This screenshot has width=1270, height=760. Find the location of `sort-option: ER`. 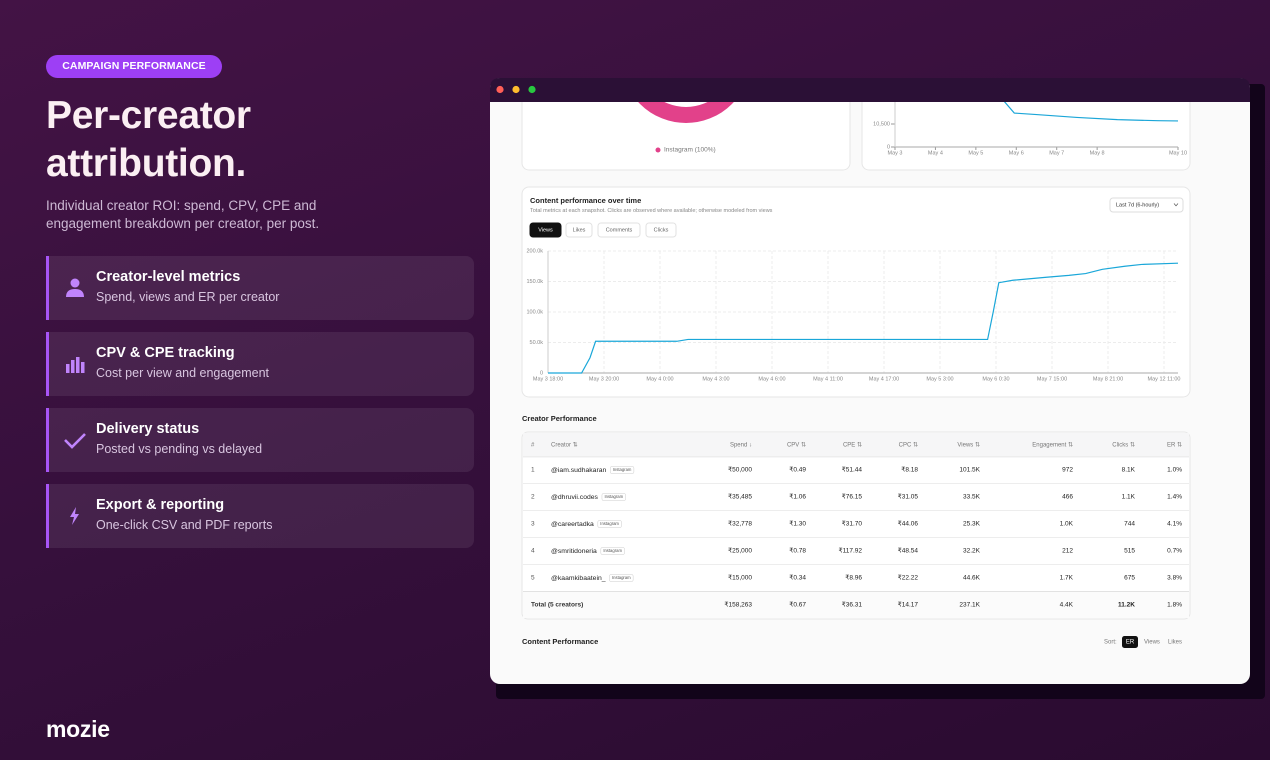

sort-option: ER is located at coordinates (1130, 643).